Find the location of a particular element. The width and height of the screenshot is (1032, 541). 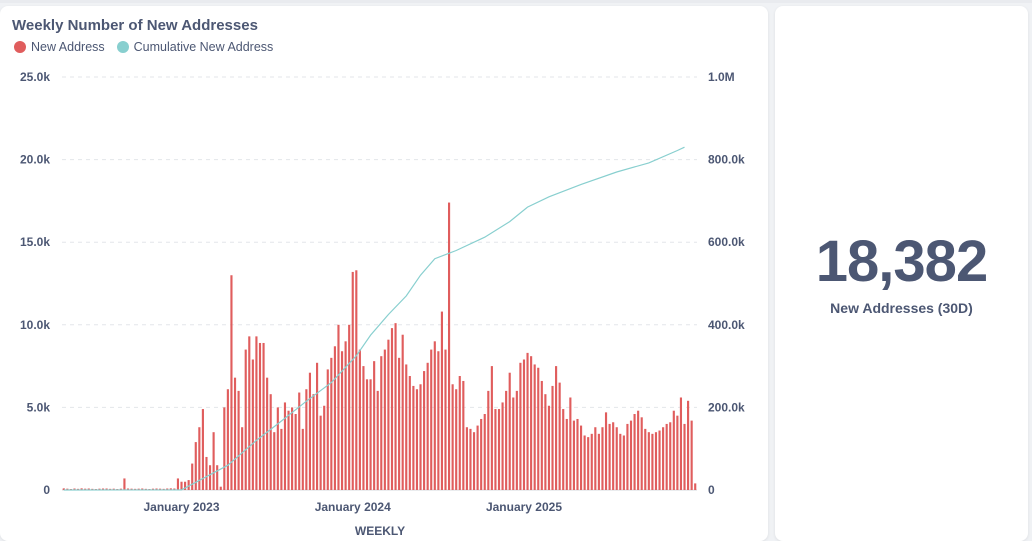

legend-item-new-address: New Address is located at coordinates (59, 47).